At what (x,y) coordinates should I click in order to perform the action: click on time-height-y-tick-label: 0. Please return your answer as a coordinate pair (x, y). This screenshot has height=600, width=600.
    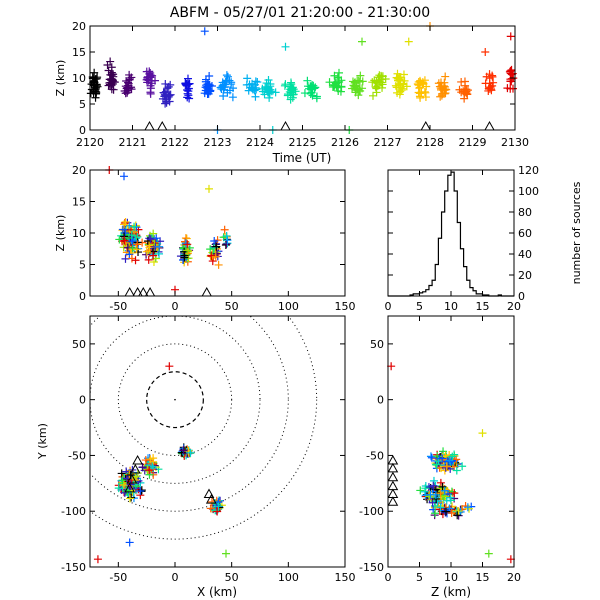
    Looking at the image, I should click on (82, 130).